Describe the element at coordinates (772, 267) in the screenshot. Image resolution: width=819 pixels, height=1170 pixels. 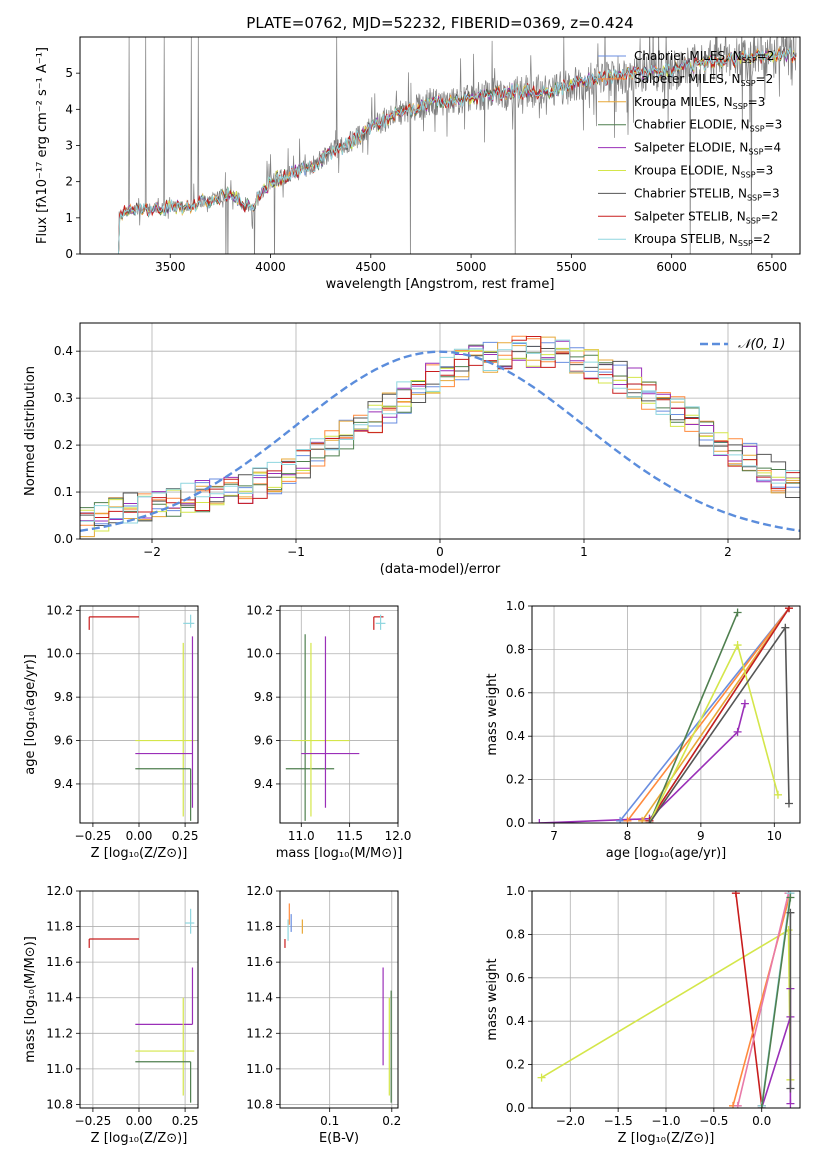
I see `x-tick-label: 6500` at that location.